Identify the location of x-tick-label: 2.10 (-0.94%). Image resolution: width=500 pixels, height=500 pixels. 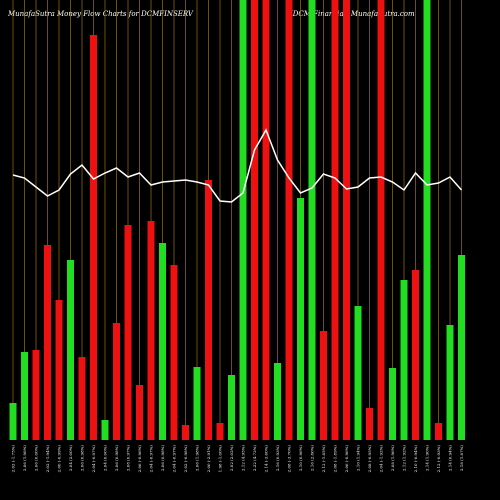
(415, 459).